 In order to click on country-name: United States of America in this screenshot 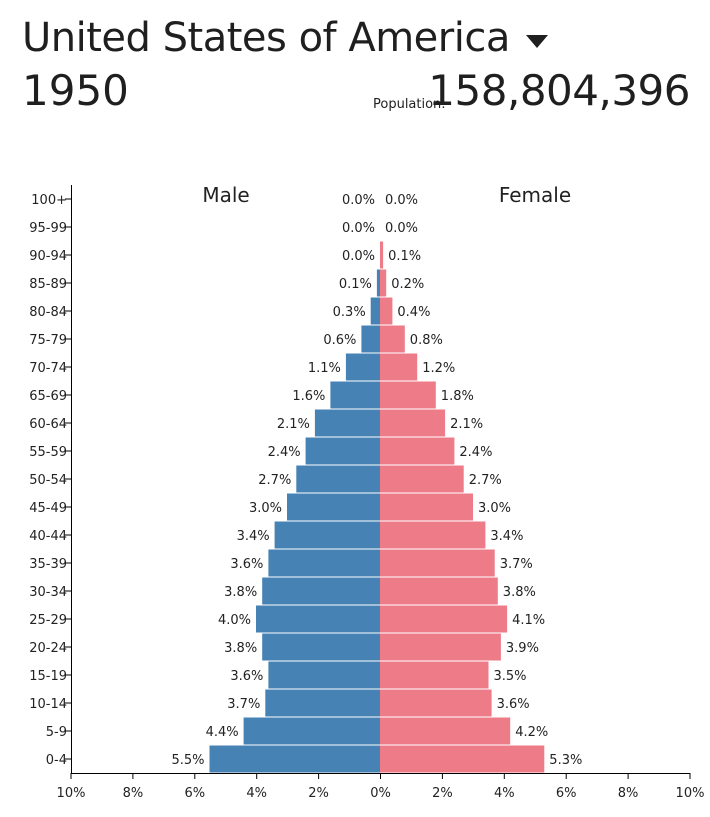, I will do `click(266, 38)`.